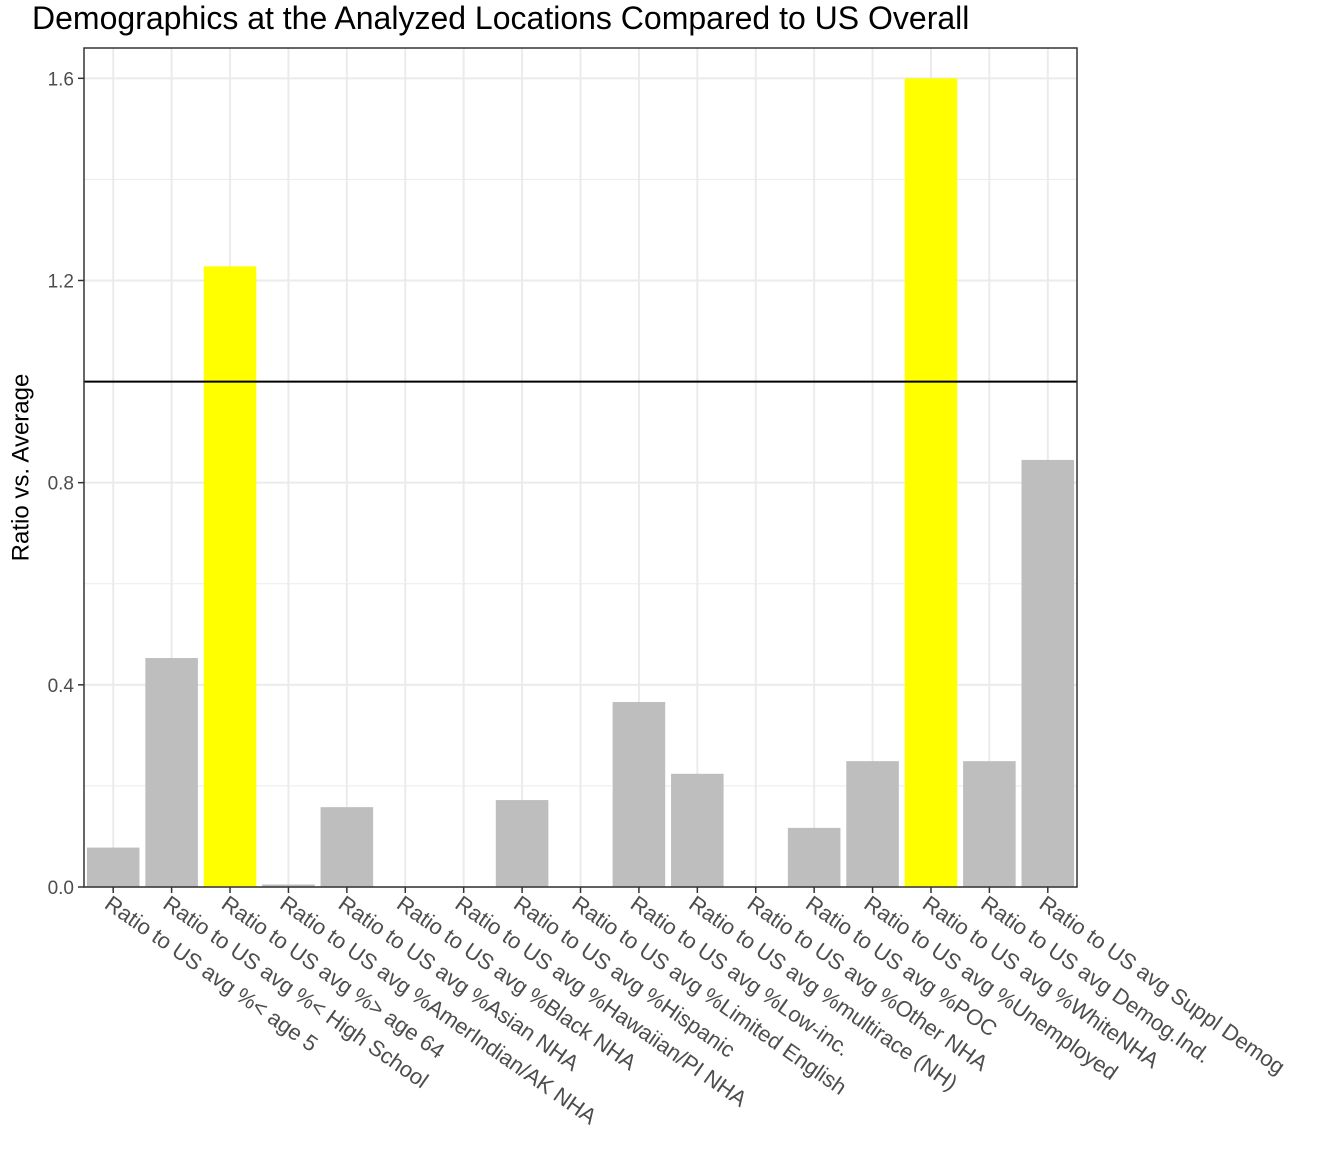  I want to click on y-axis-ticks: 0.0 0.4 0.8 1.2 1.6, so click(66, 484).